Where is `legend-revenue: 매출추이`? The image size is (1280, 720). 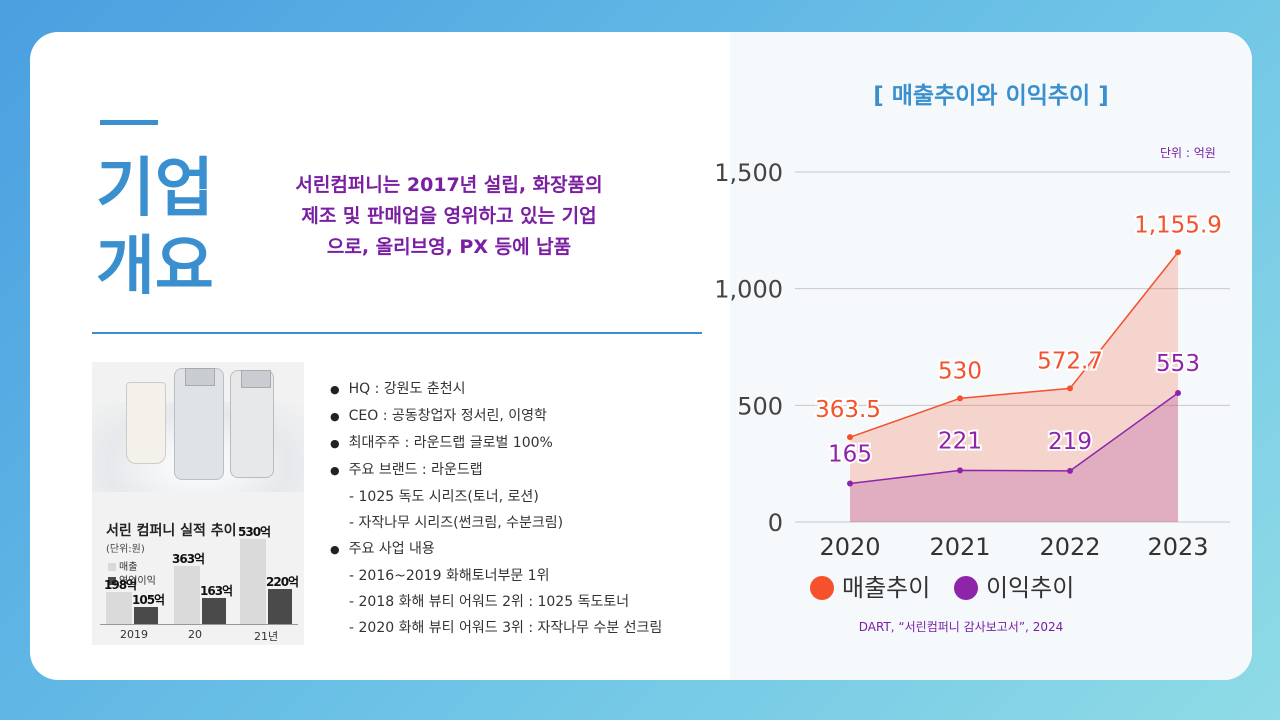 legend-revenue: 매출추이 is located at coordinates (870, 585).